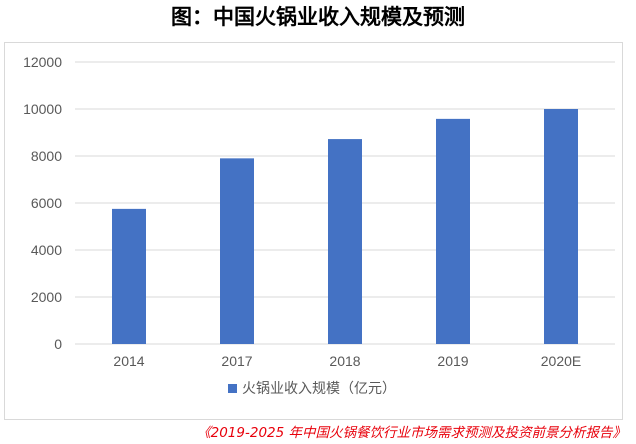 Image resolution: width=636 pixels, height=444 pixels. Describe the element at coordinates (46, 203) in the screenshot. I see `y-tick-label: 6000` at that location.